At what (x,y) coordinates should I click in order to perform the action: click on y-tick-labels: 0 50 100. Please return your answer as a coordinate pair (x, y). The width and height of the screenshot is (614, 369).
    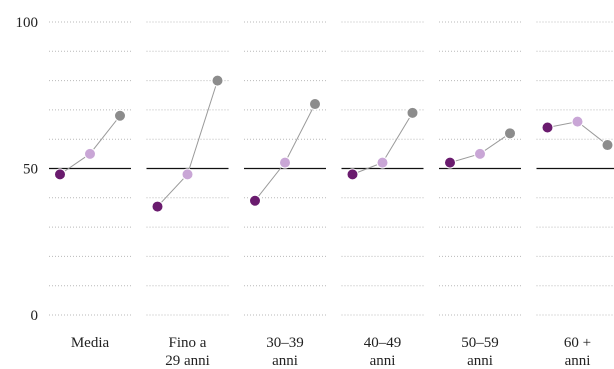
    Looking at the image, I should click on (27, 169).